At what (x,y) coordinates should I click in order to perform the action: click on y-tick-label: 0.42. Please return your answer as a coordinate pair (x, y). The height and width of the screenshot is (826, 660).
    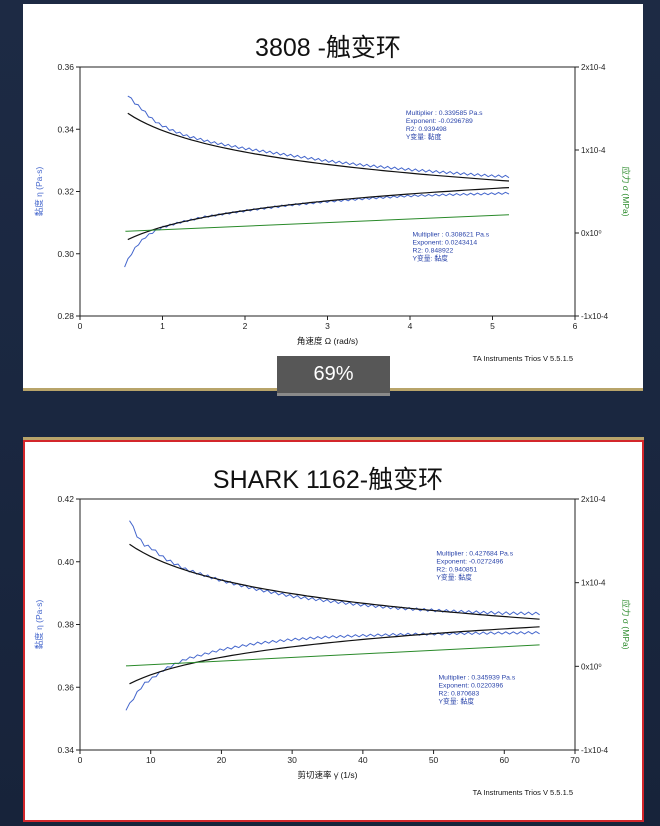
    Looking at the image, I should click on (65, 499).